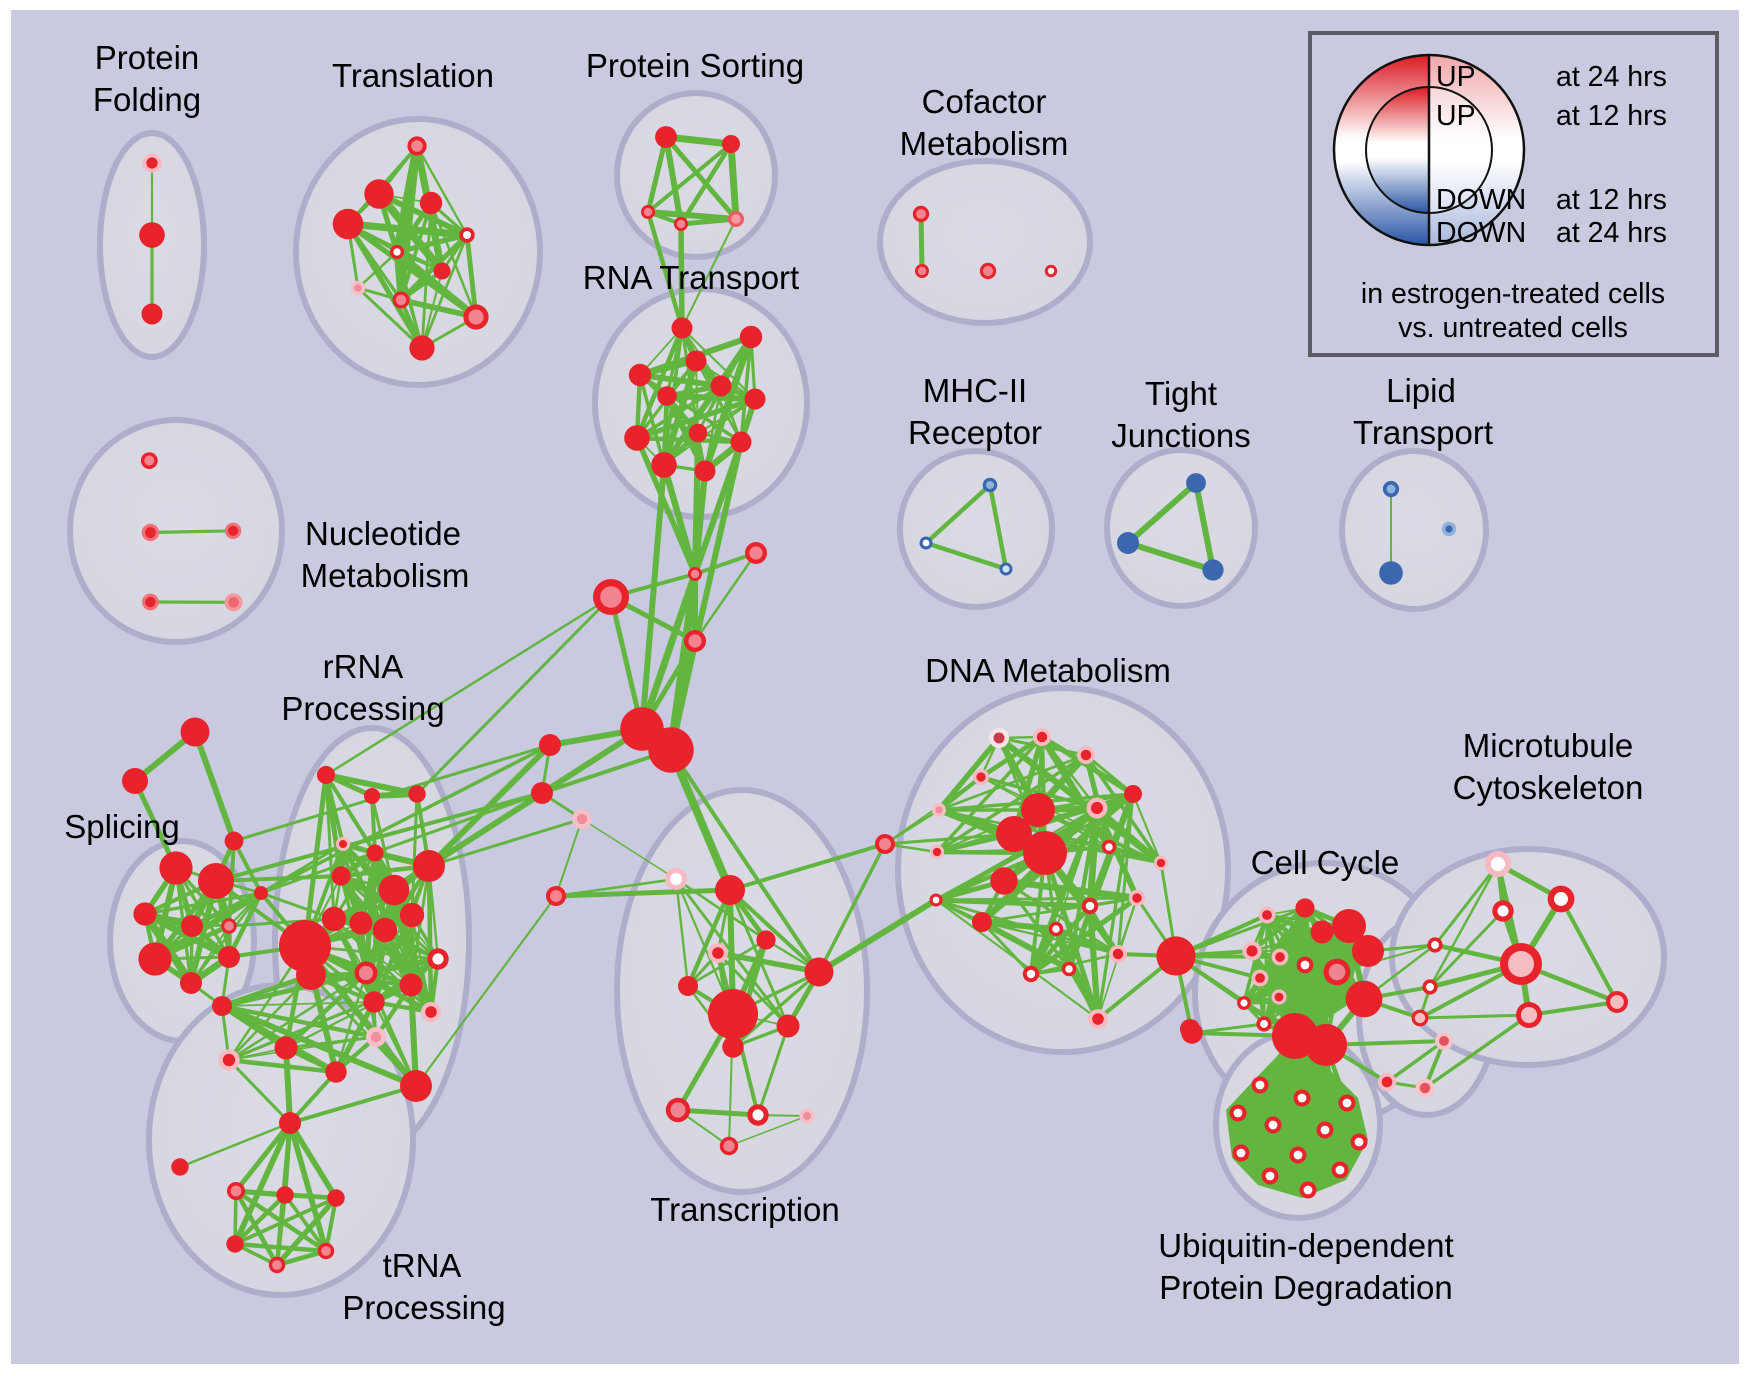  Describe the element at coordinates (122, 826) in the screenshot. I see `svg-text: Splicing` at that location.